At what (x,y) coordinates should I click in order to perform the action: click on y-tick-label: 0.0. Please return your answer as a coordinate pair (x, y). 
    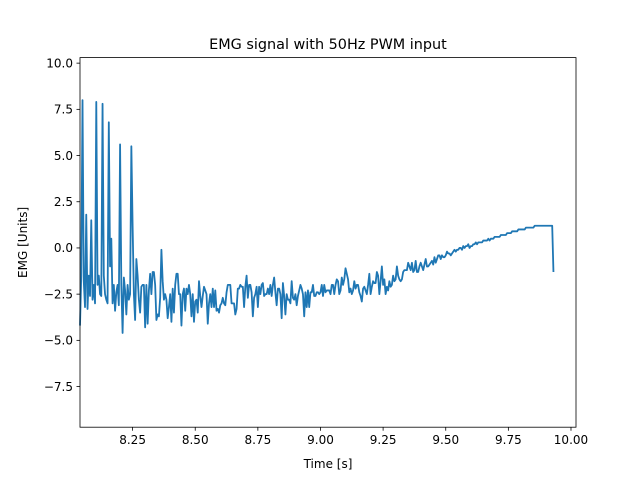
    Looking at the image, I should click on (63, 248).